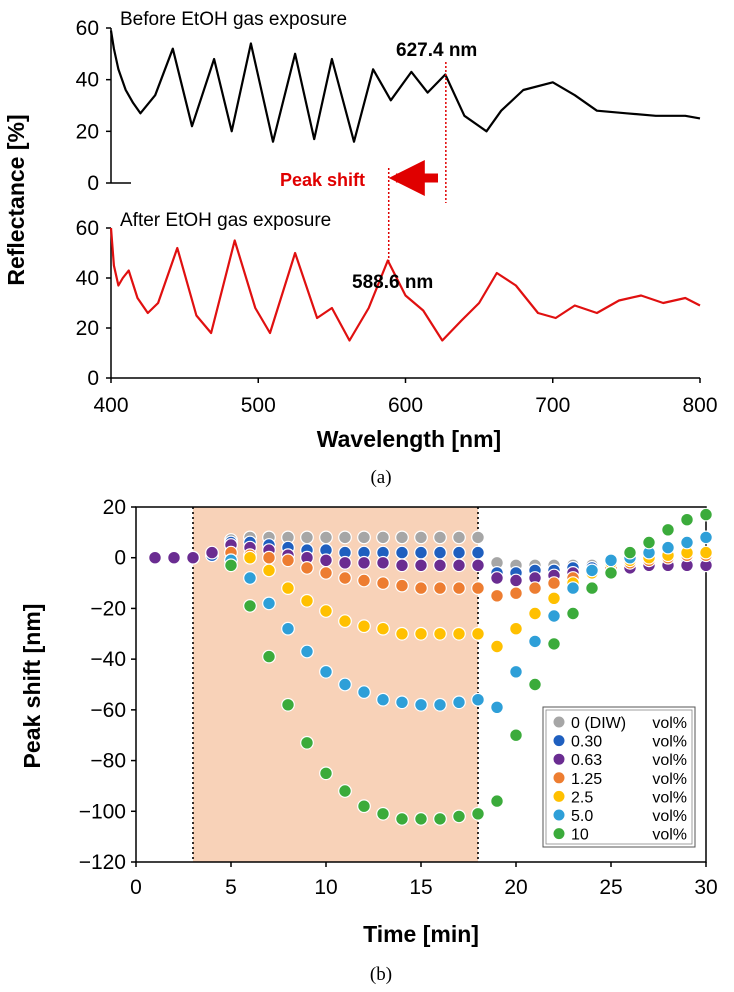  I want to click on legend-inner-border, so click(619, 777).